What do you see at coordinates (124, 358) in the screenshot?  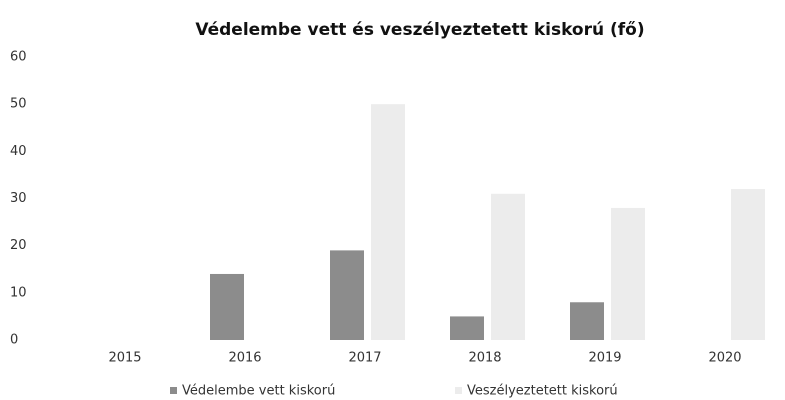 I see `x-tick-label: 2015` at bounding box center [124, 358].